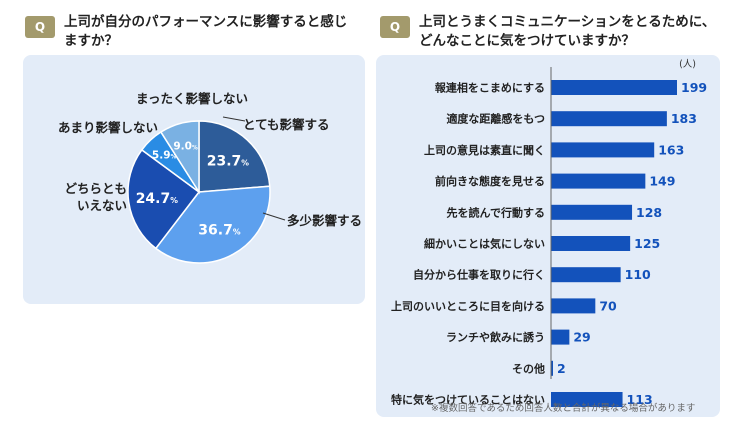  What do you see at coordinates (324, 220) in the screenshot?
I see `pie-category-label: 多少影響する` at bounding box center [324, 220].